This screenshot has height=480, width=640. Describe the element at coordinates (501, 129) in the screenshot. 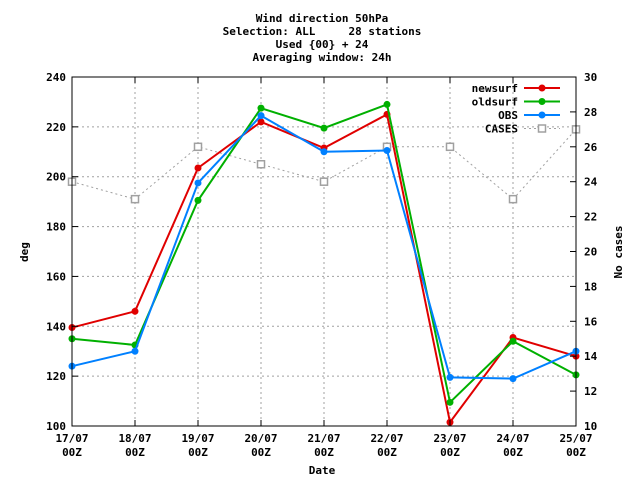

I see `legend-label-cases: CASES` at that location.